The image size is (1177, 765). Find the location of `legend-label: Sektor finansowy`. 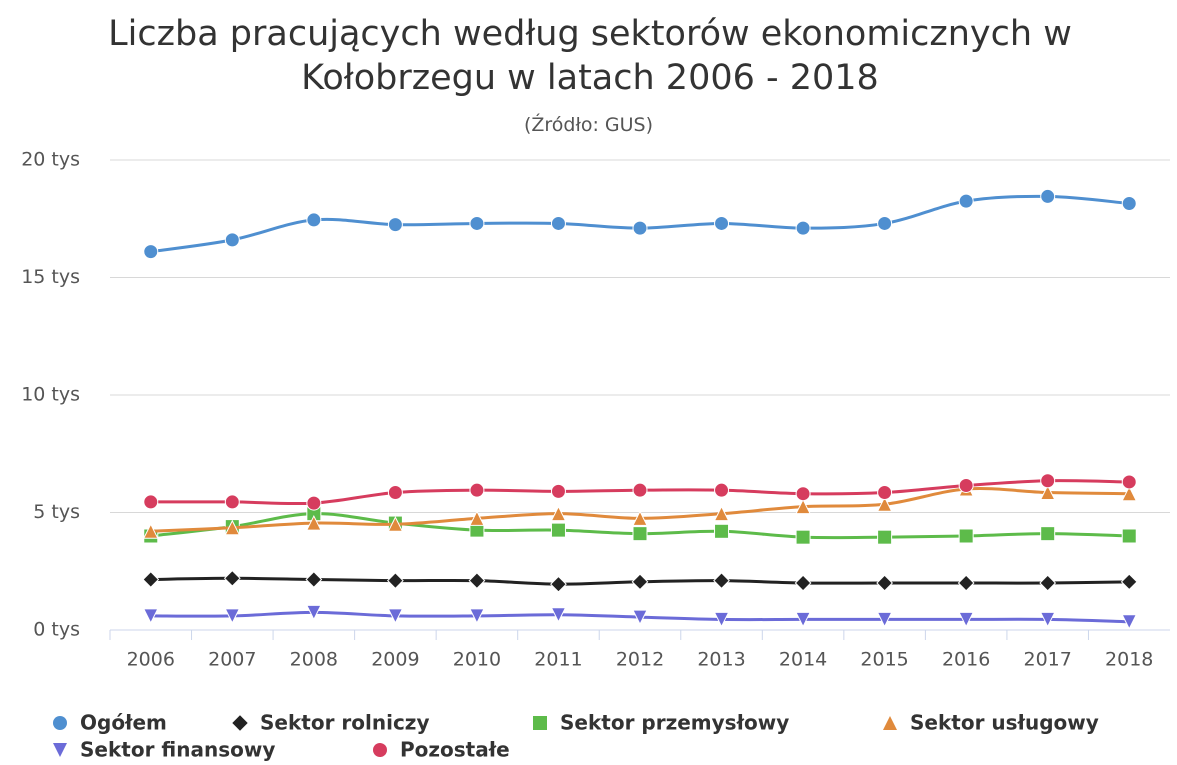

legend-label: Sektor finansowy is located at coordinates (177, 750).